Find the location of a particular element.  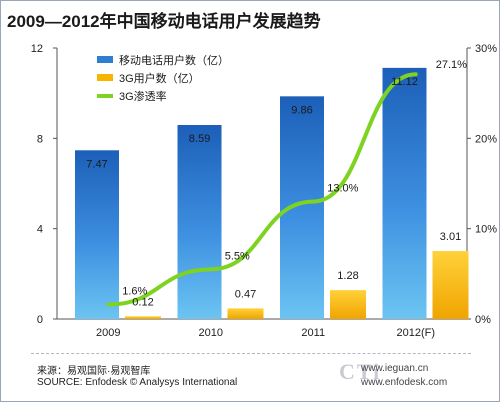

legend-label-mobile: 移动电话用户数（亿） is located at coordinates (174, 60).